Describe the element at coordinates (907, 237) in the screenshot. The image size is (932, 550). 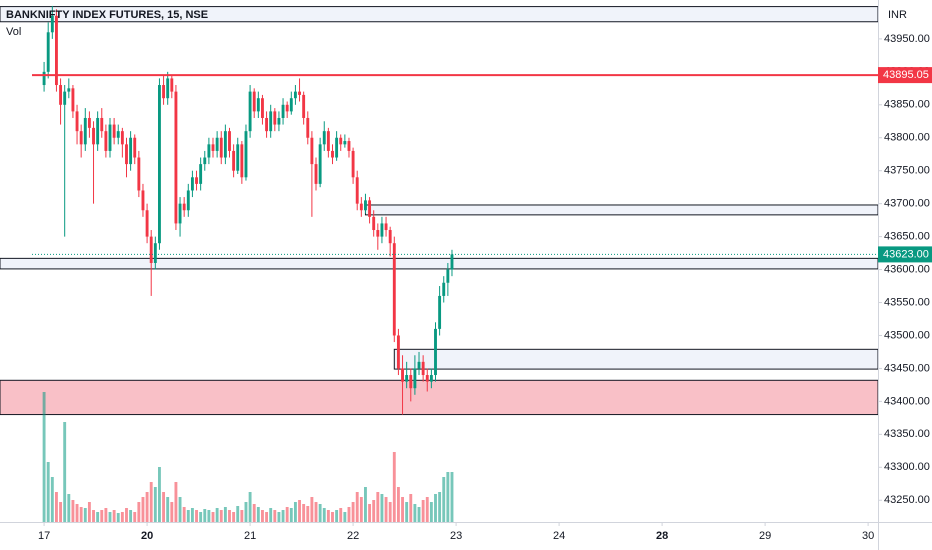
I see `y-tick-label: 43650.00` at that location.